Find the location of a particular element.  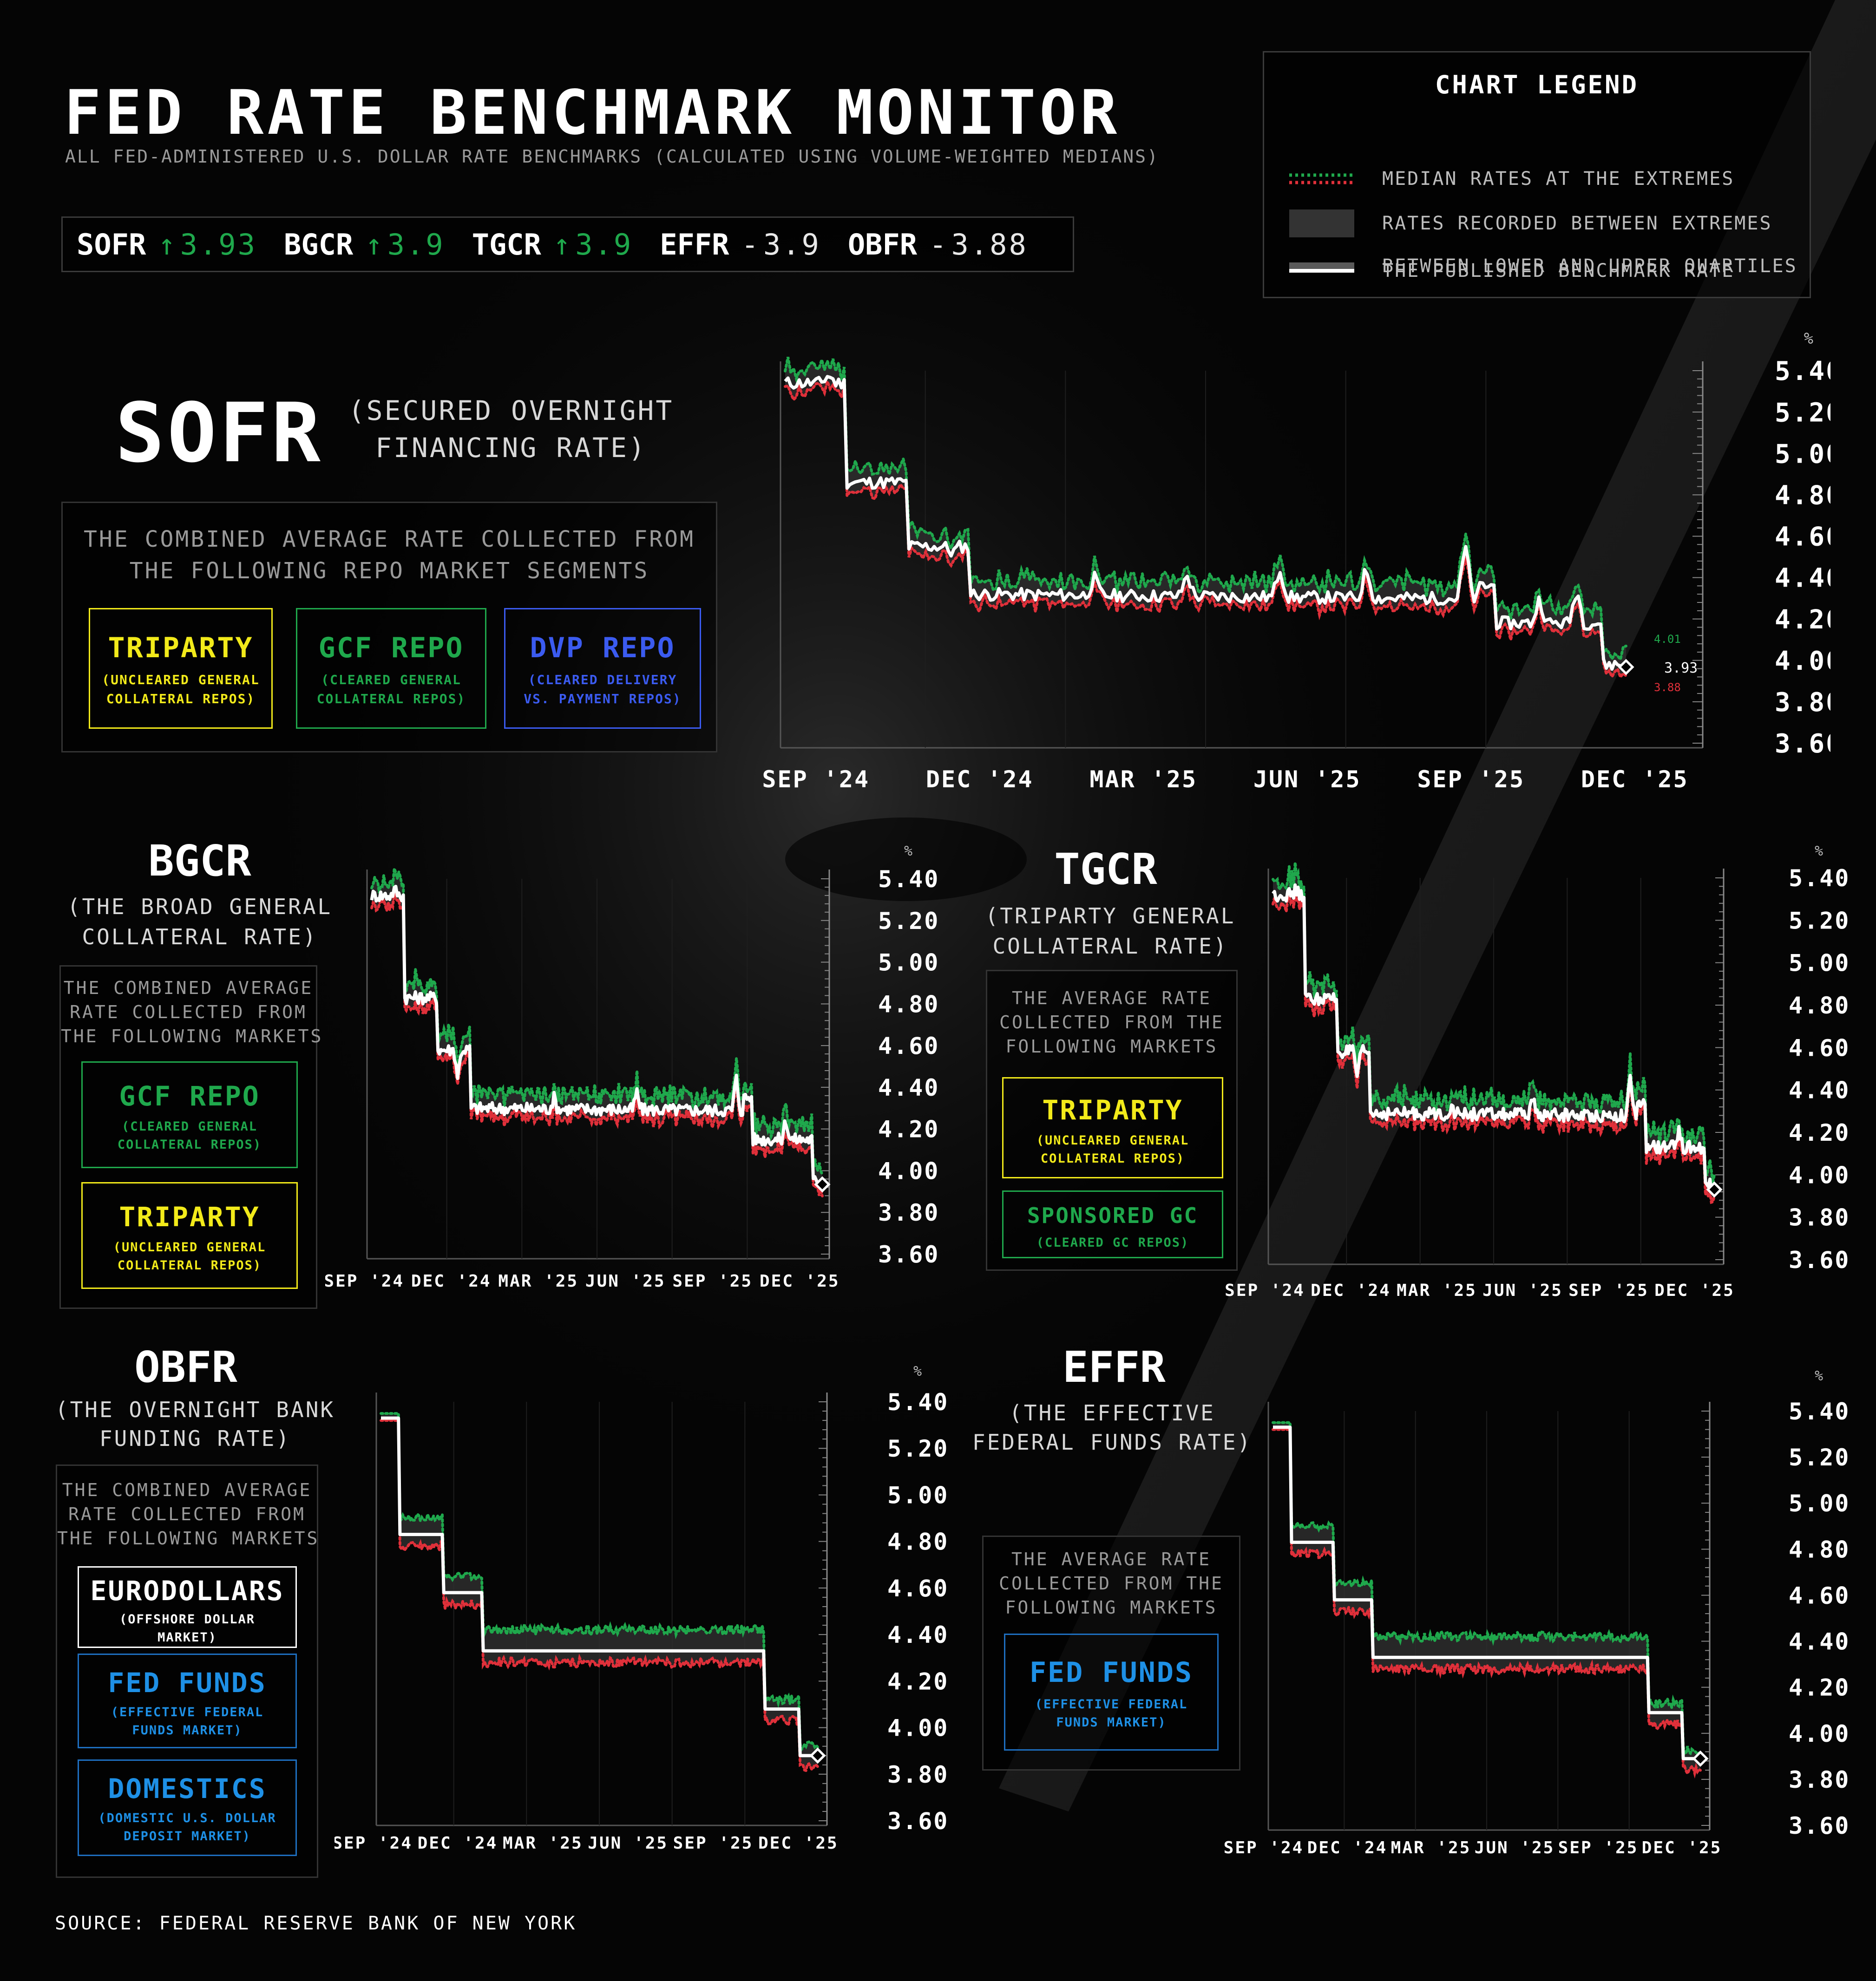

tgcr-name-line2: COLLATERAL RATE) is located at coordinates (1110, 946).